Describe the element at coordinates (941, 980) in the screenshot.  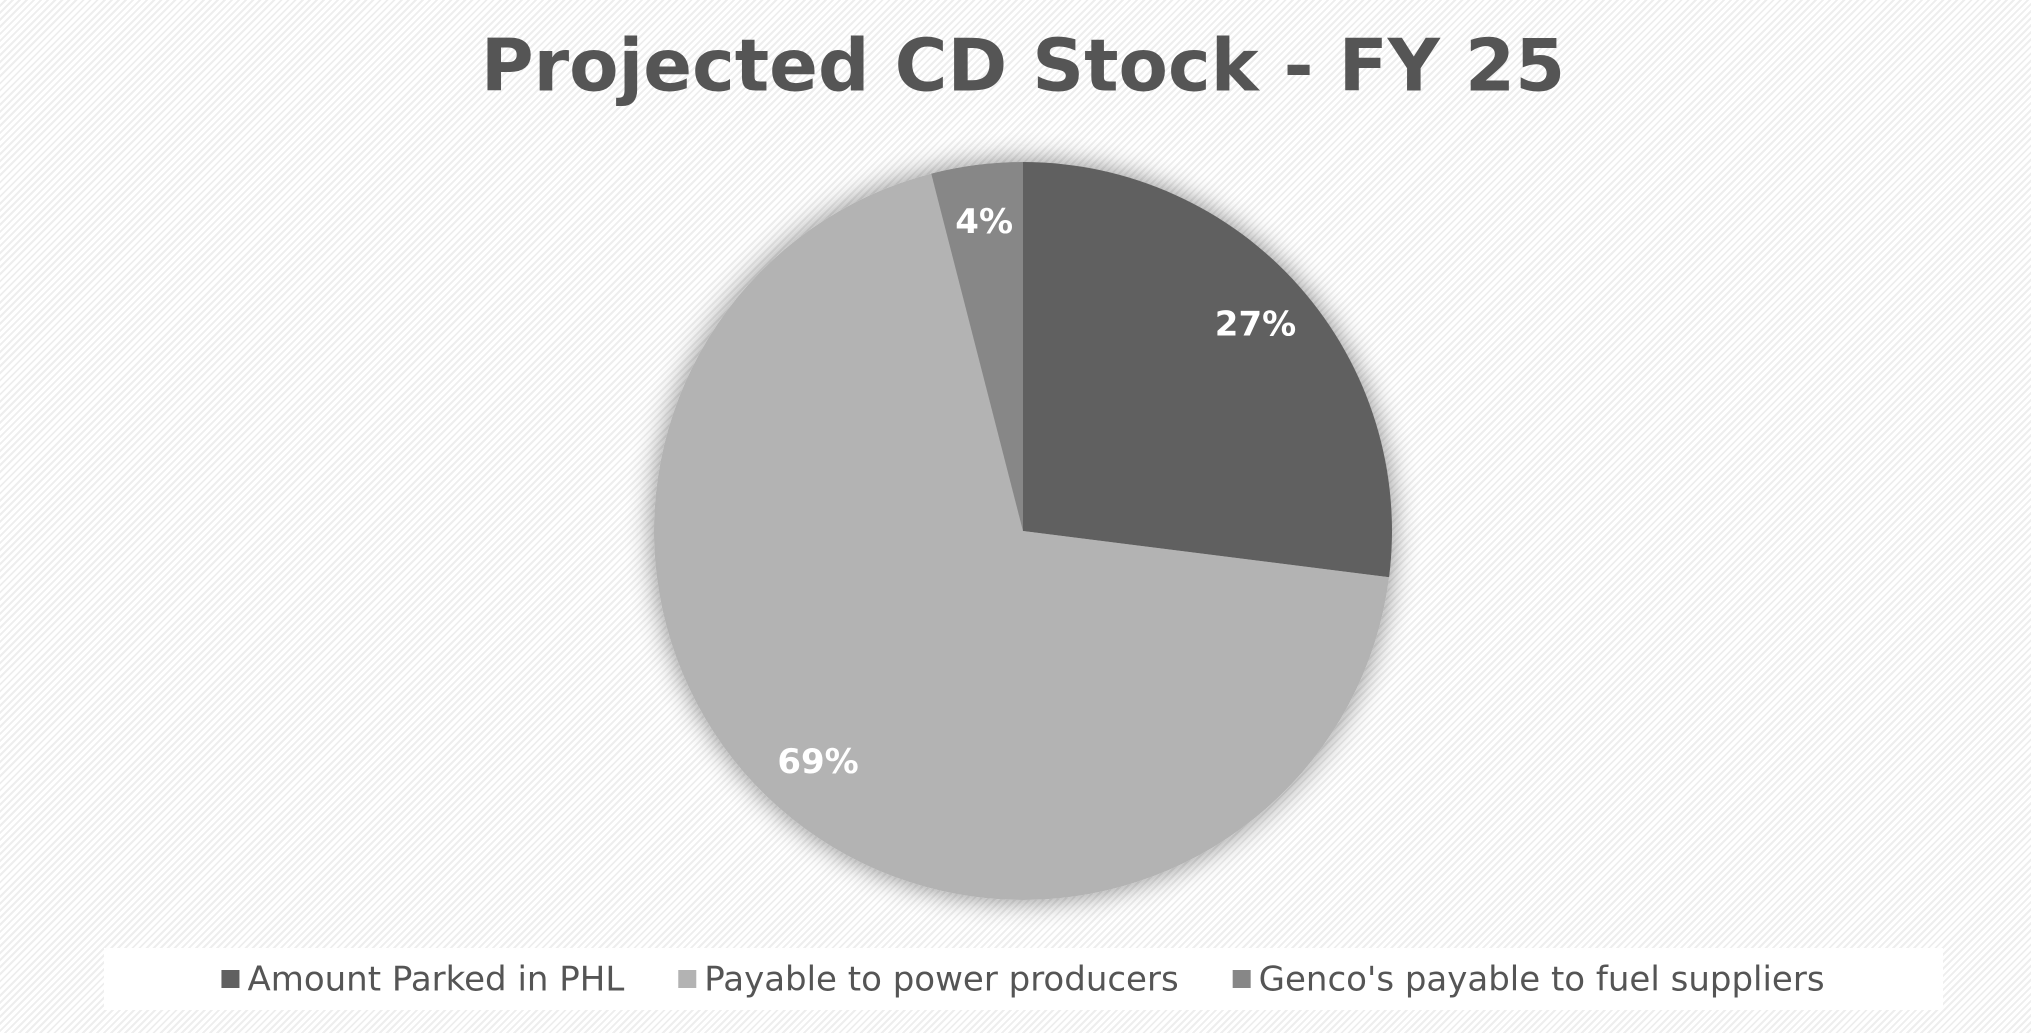
I see `legend-label: Payable to power producers` at that location.